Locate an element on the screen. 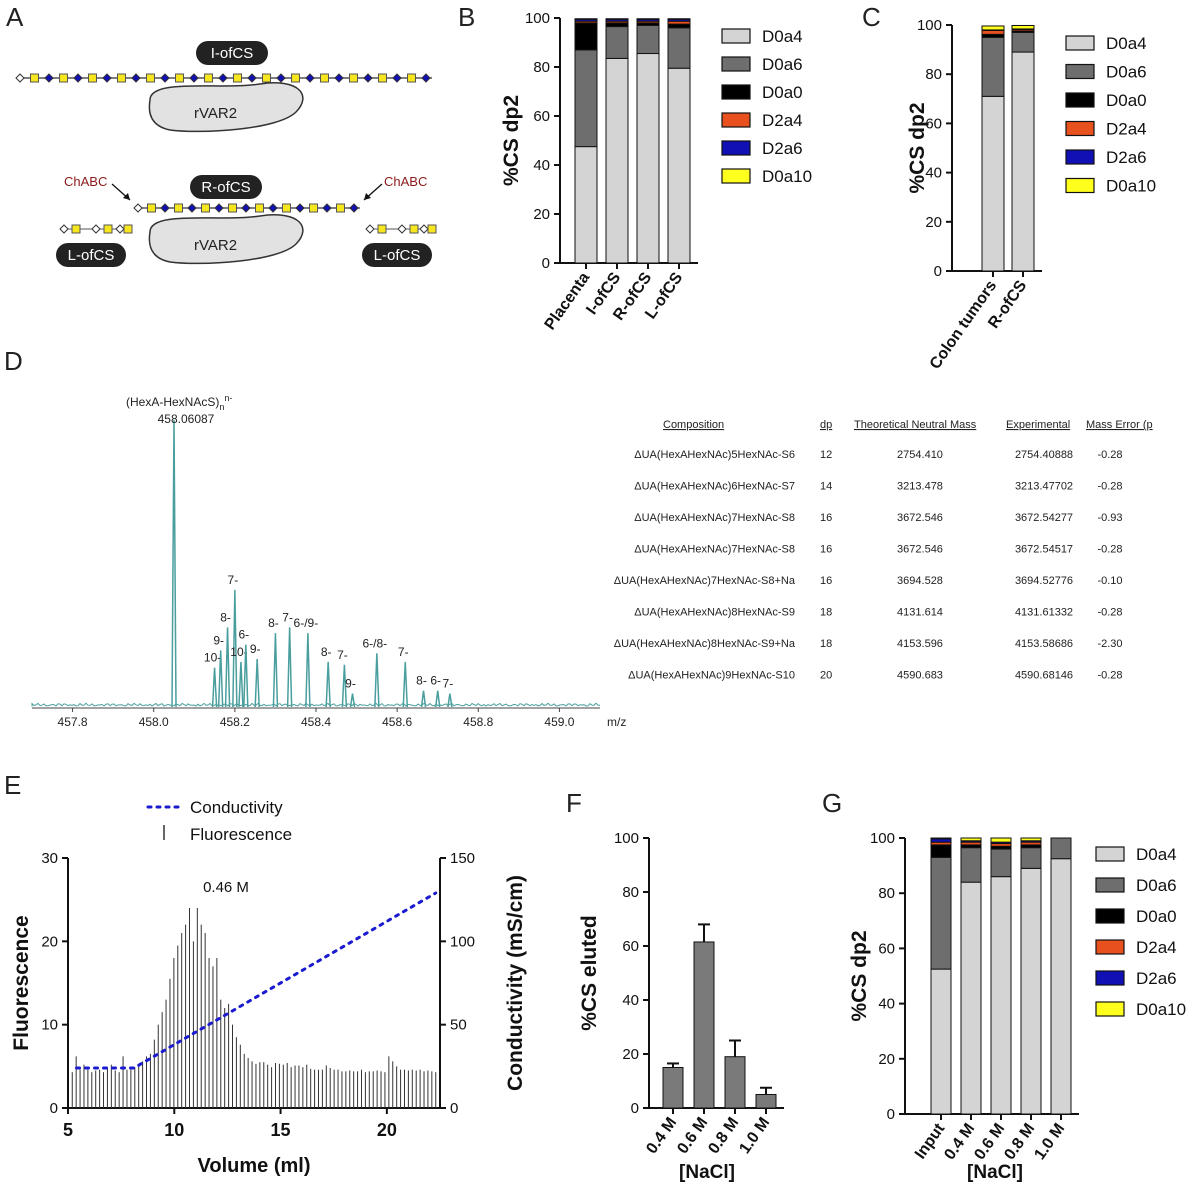  table-cell: ΔUA(HexAHexNAc)7HexNAc-S8 is located at coordinates (714, 550).